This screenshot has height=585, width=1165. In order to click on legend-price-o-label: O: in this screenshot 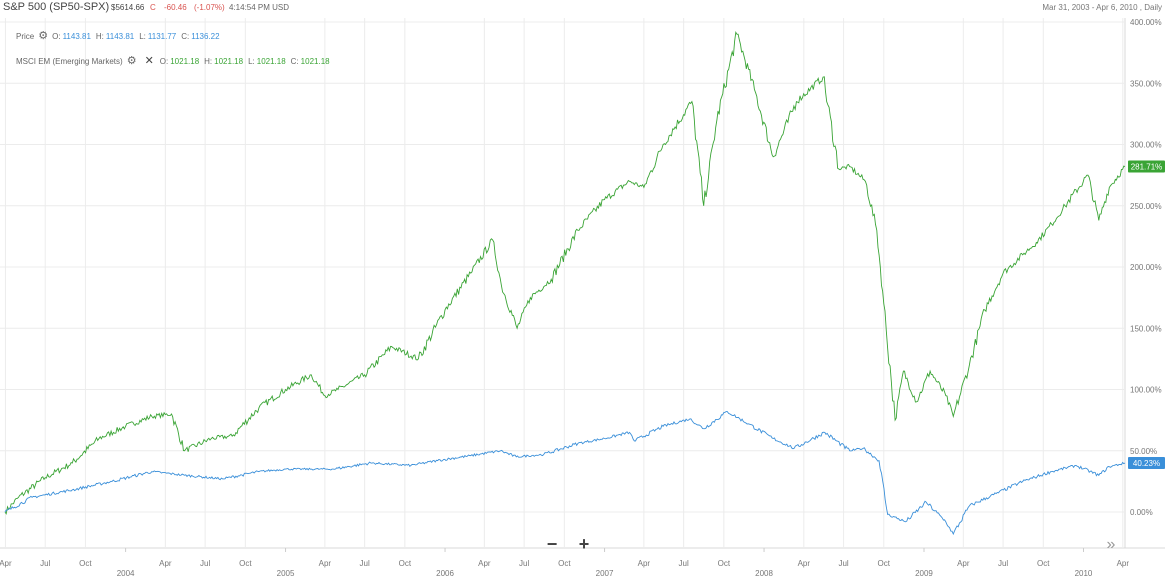, I will do `click(56, 36)`.